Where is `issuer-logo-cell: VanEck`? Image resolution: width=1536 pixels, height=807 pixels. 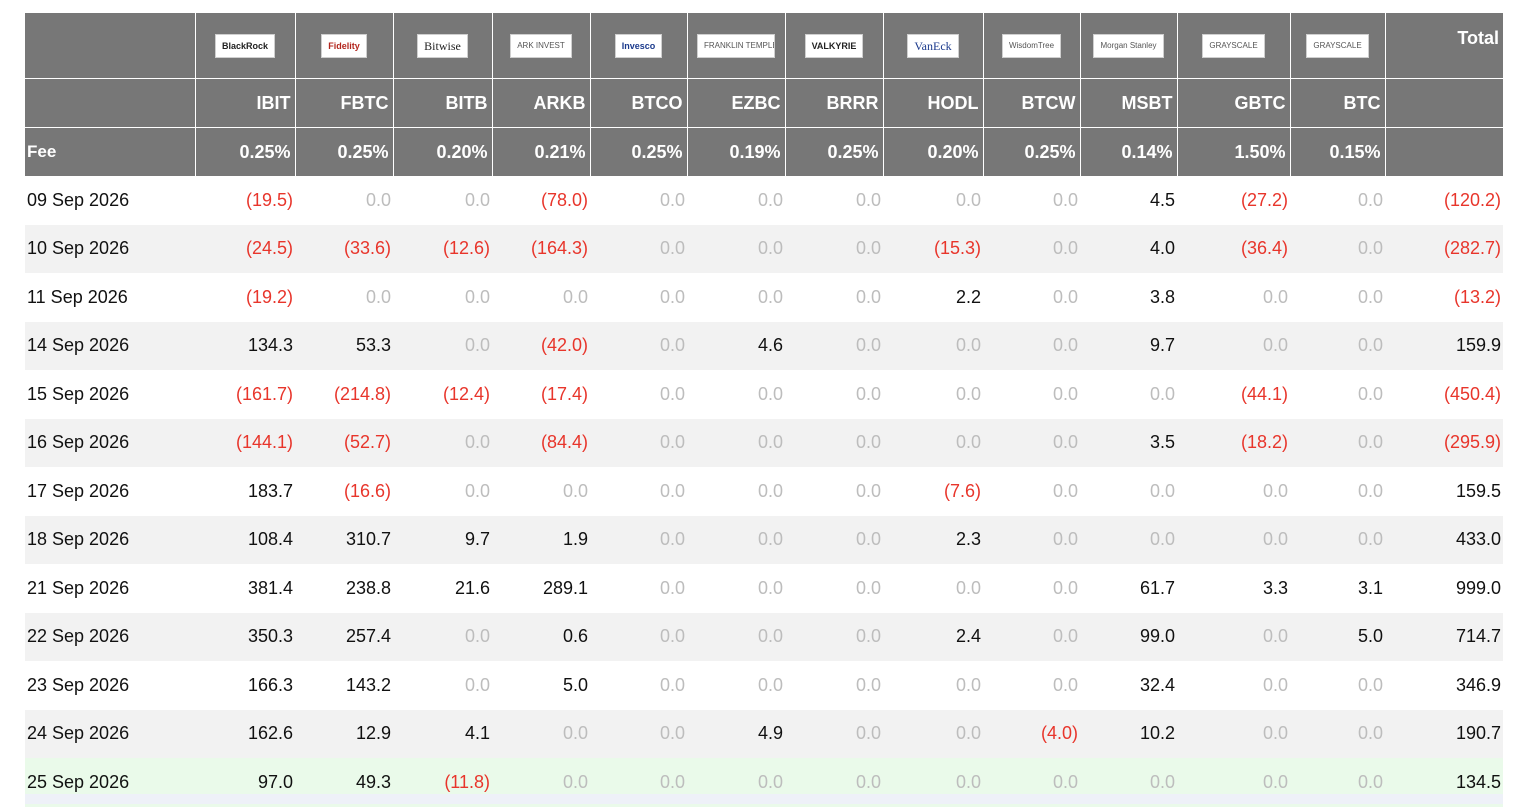 issuer-logo-cell: VanEck is located at coordinates (933, 46).